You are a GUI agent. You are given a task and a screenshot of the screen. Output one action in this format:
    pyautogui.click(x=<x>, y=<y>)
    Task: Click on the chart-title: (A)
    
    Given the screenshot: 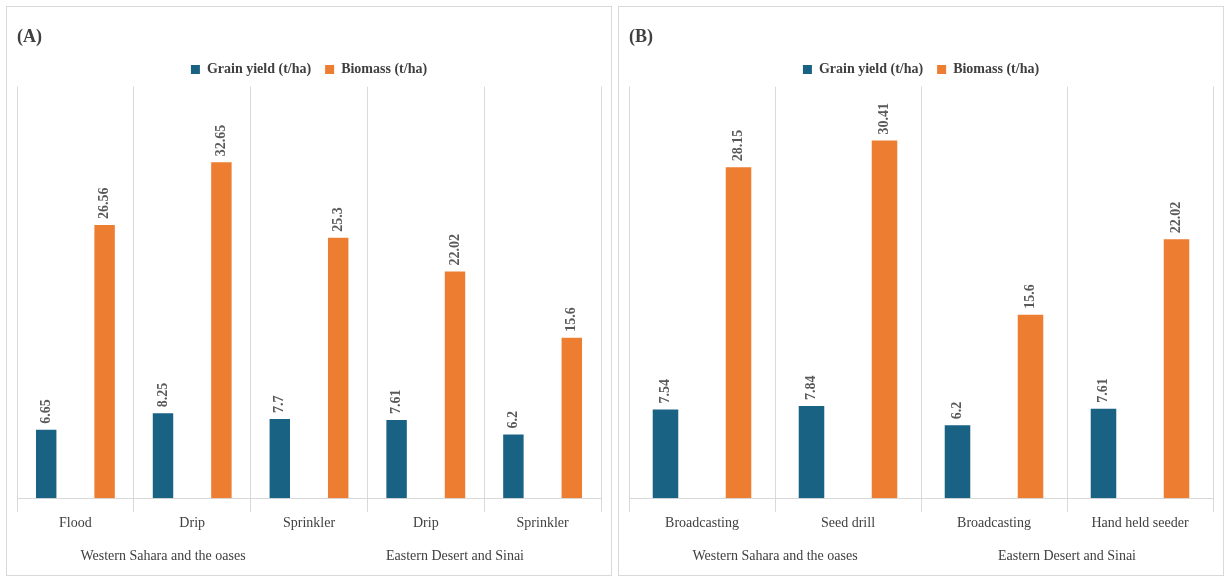 What is the action you would take?
    pyautogui.click(x=29, y=37)
    